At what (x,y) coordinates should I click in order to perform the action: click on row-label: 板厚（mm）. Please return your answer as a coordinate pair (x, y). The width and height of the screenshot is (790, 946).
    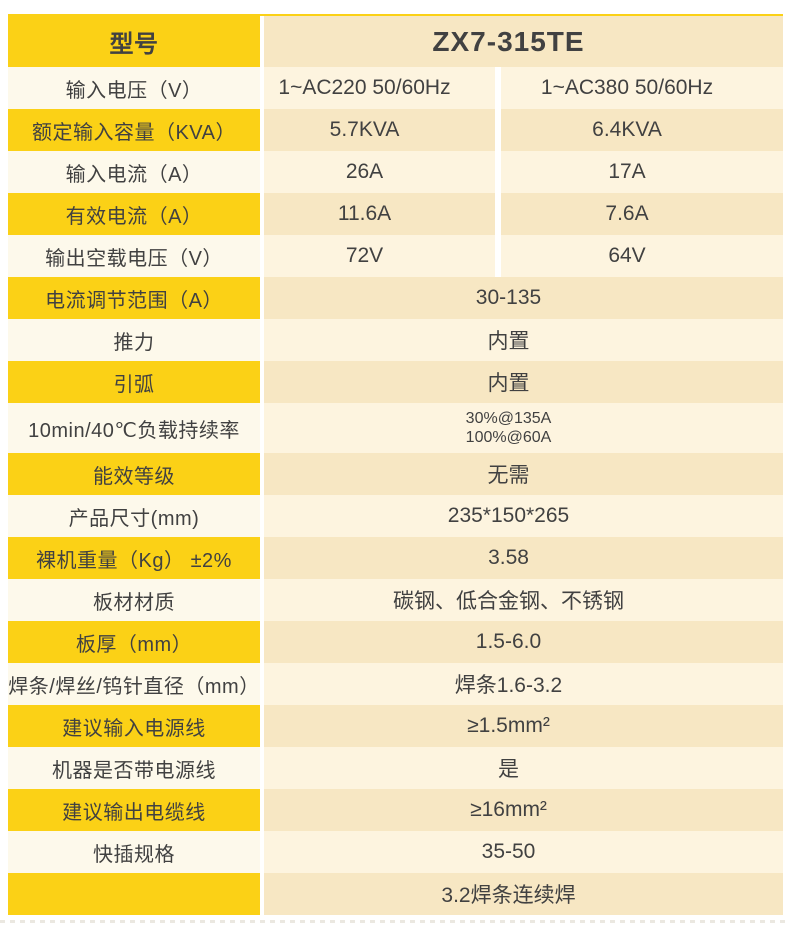
    Looking at the image, I should click on (134, 642).